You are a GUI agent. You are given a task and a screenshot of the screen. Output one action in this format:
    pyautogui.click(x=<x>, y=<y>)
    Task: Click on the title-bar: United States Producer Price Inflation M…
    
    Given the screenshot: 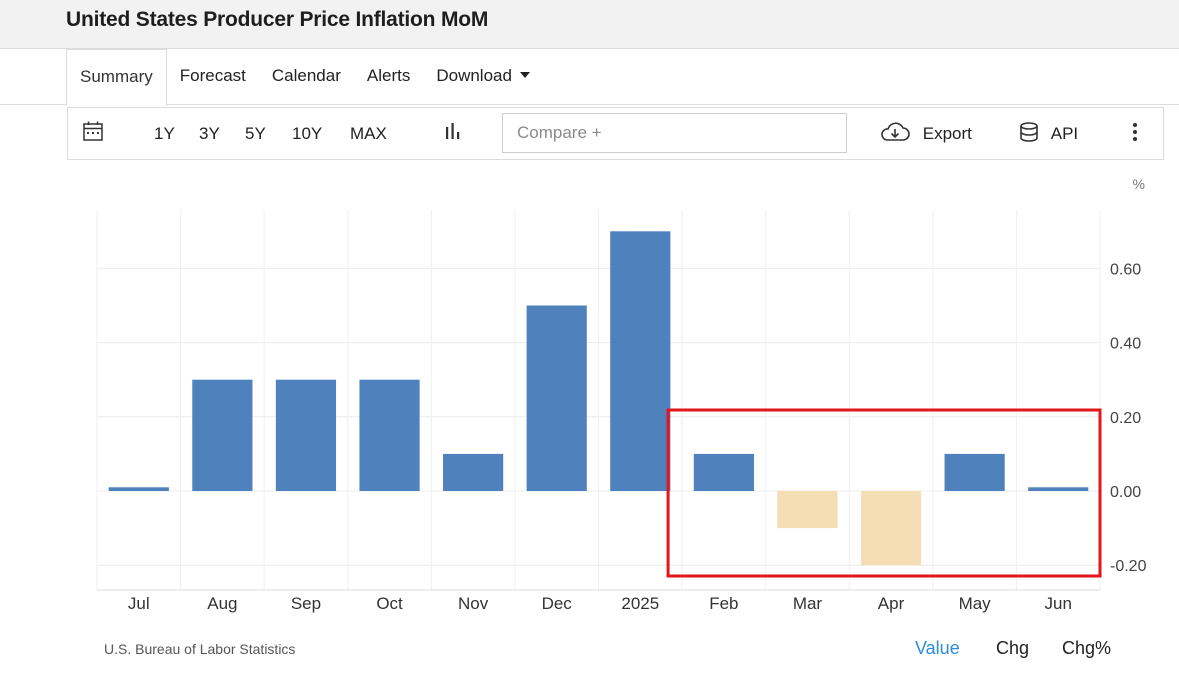 What is the action you would take?
    pyautogui.click(x=589, y=24)
    